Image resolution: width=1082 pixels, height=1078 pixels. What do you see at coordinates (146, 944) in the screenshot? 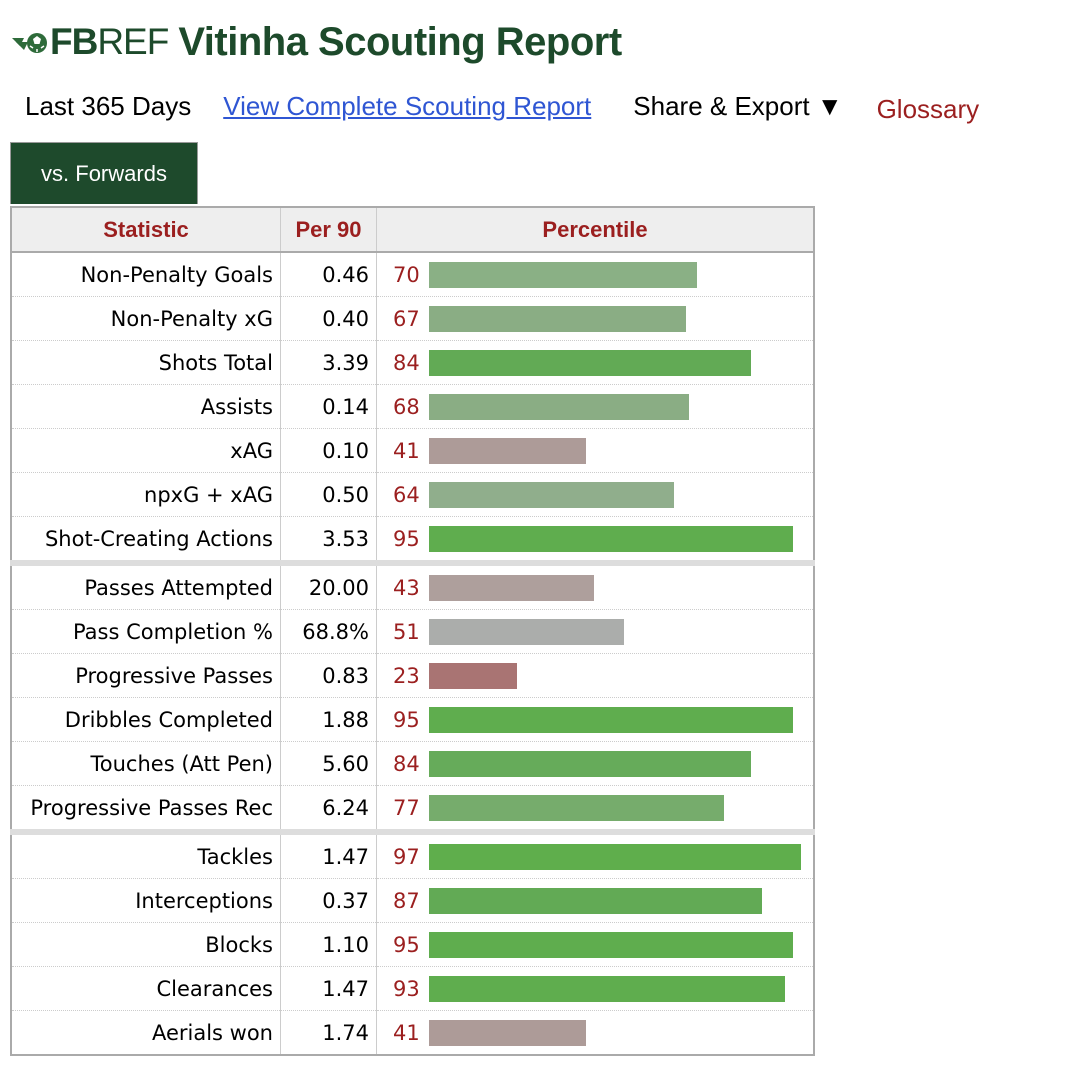
I see `stat-name: Blocks` at bounding box center [146, 944].